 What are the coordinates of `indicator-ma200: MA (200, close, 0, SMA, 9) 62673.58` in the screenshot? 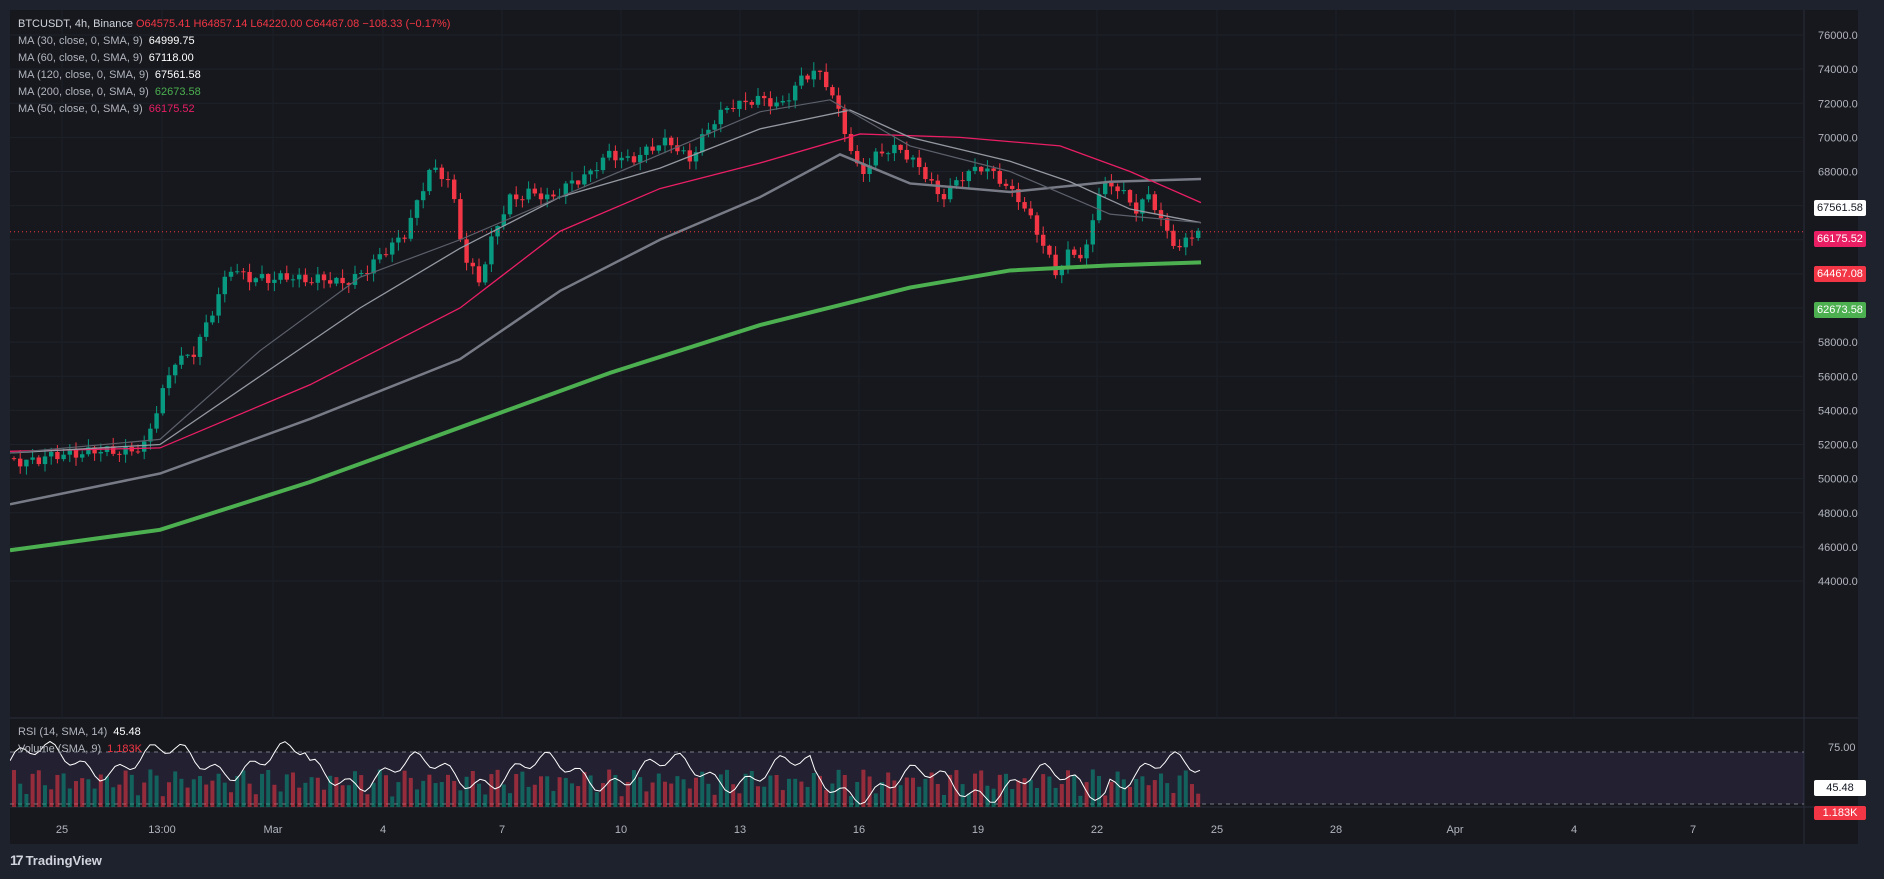 It's located at (109, 92).